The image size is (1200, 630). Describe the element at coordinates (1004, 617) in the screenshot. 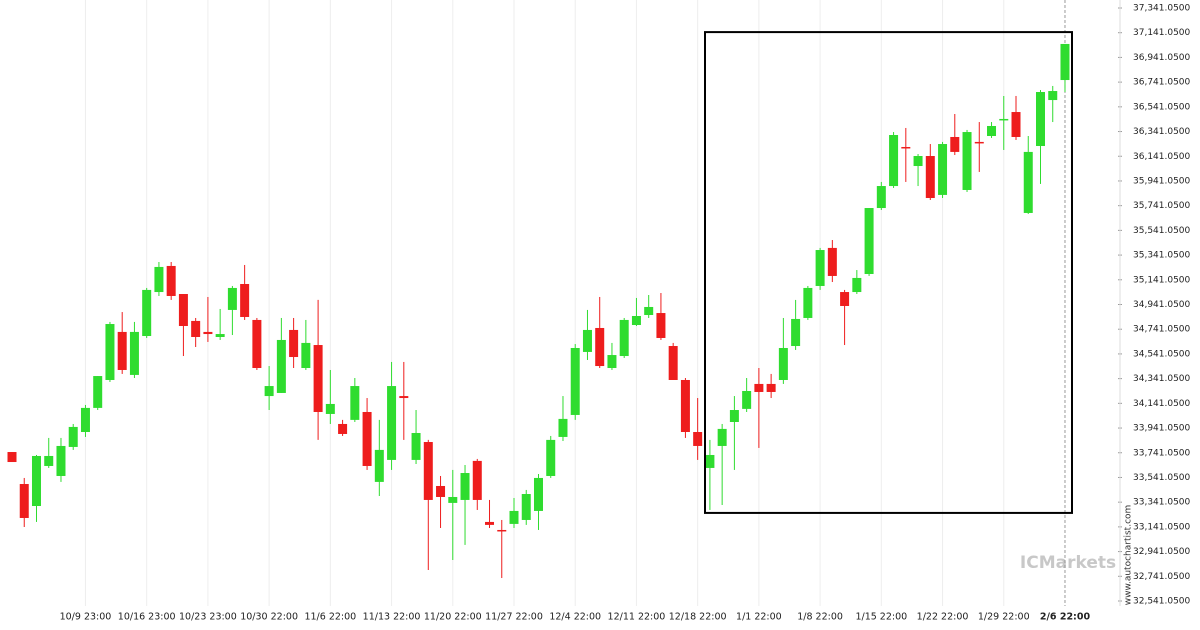

I see `x-tick-label: 1/29 22:00` at that location.